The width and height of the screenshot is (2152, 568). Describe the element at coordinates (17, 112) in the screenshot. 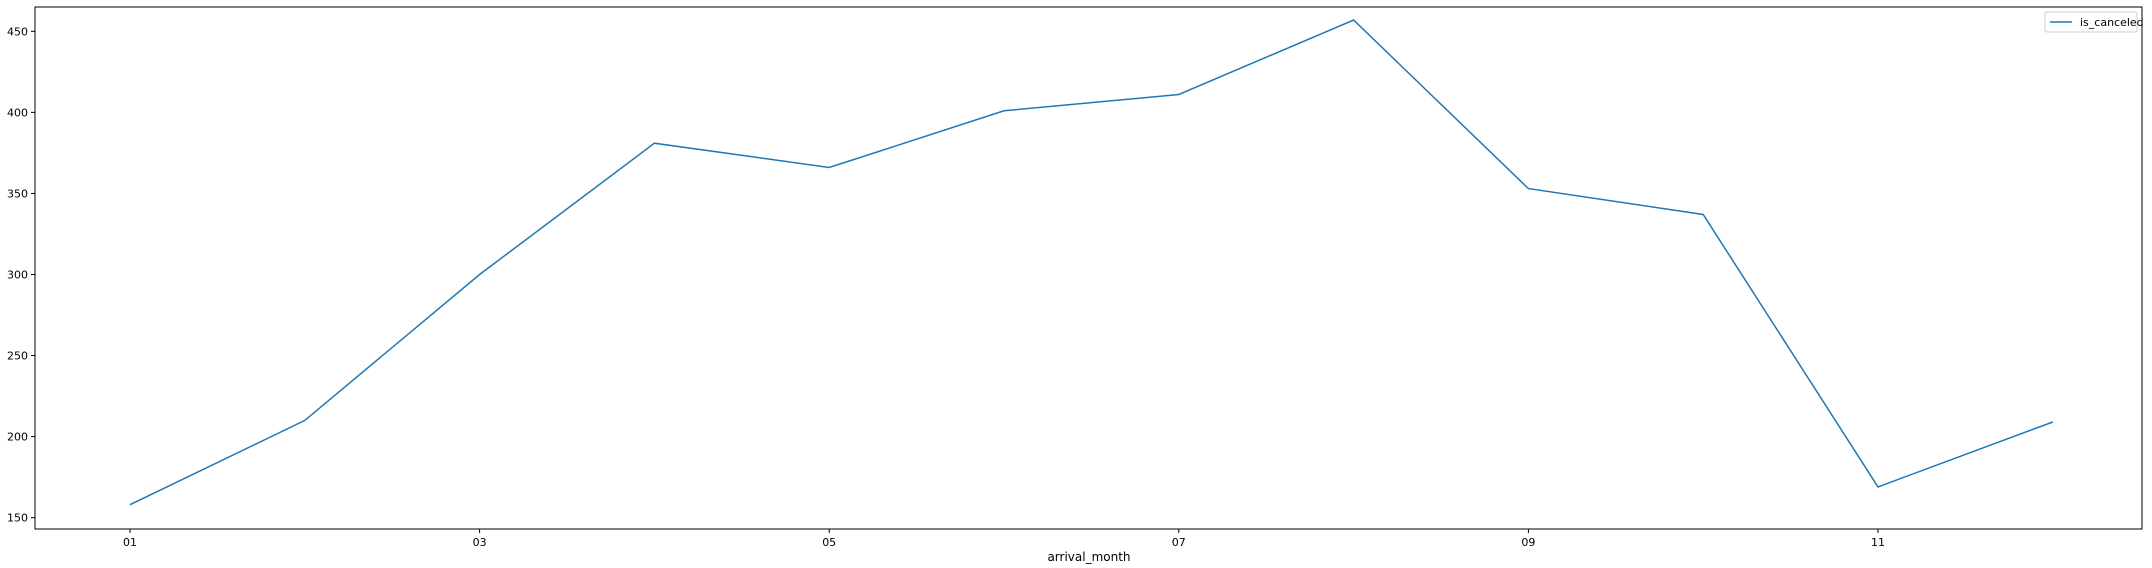

I see `y-tick-label: 400` at that location.